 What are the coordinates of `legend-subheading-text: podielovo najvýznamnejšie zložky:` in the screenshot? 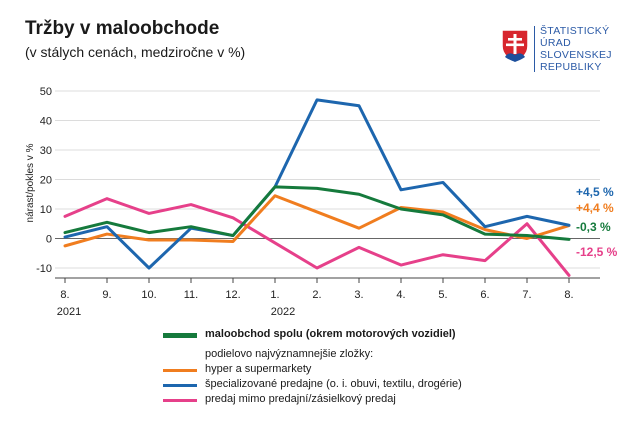 It's located at (289, 354).